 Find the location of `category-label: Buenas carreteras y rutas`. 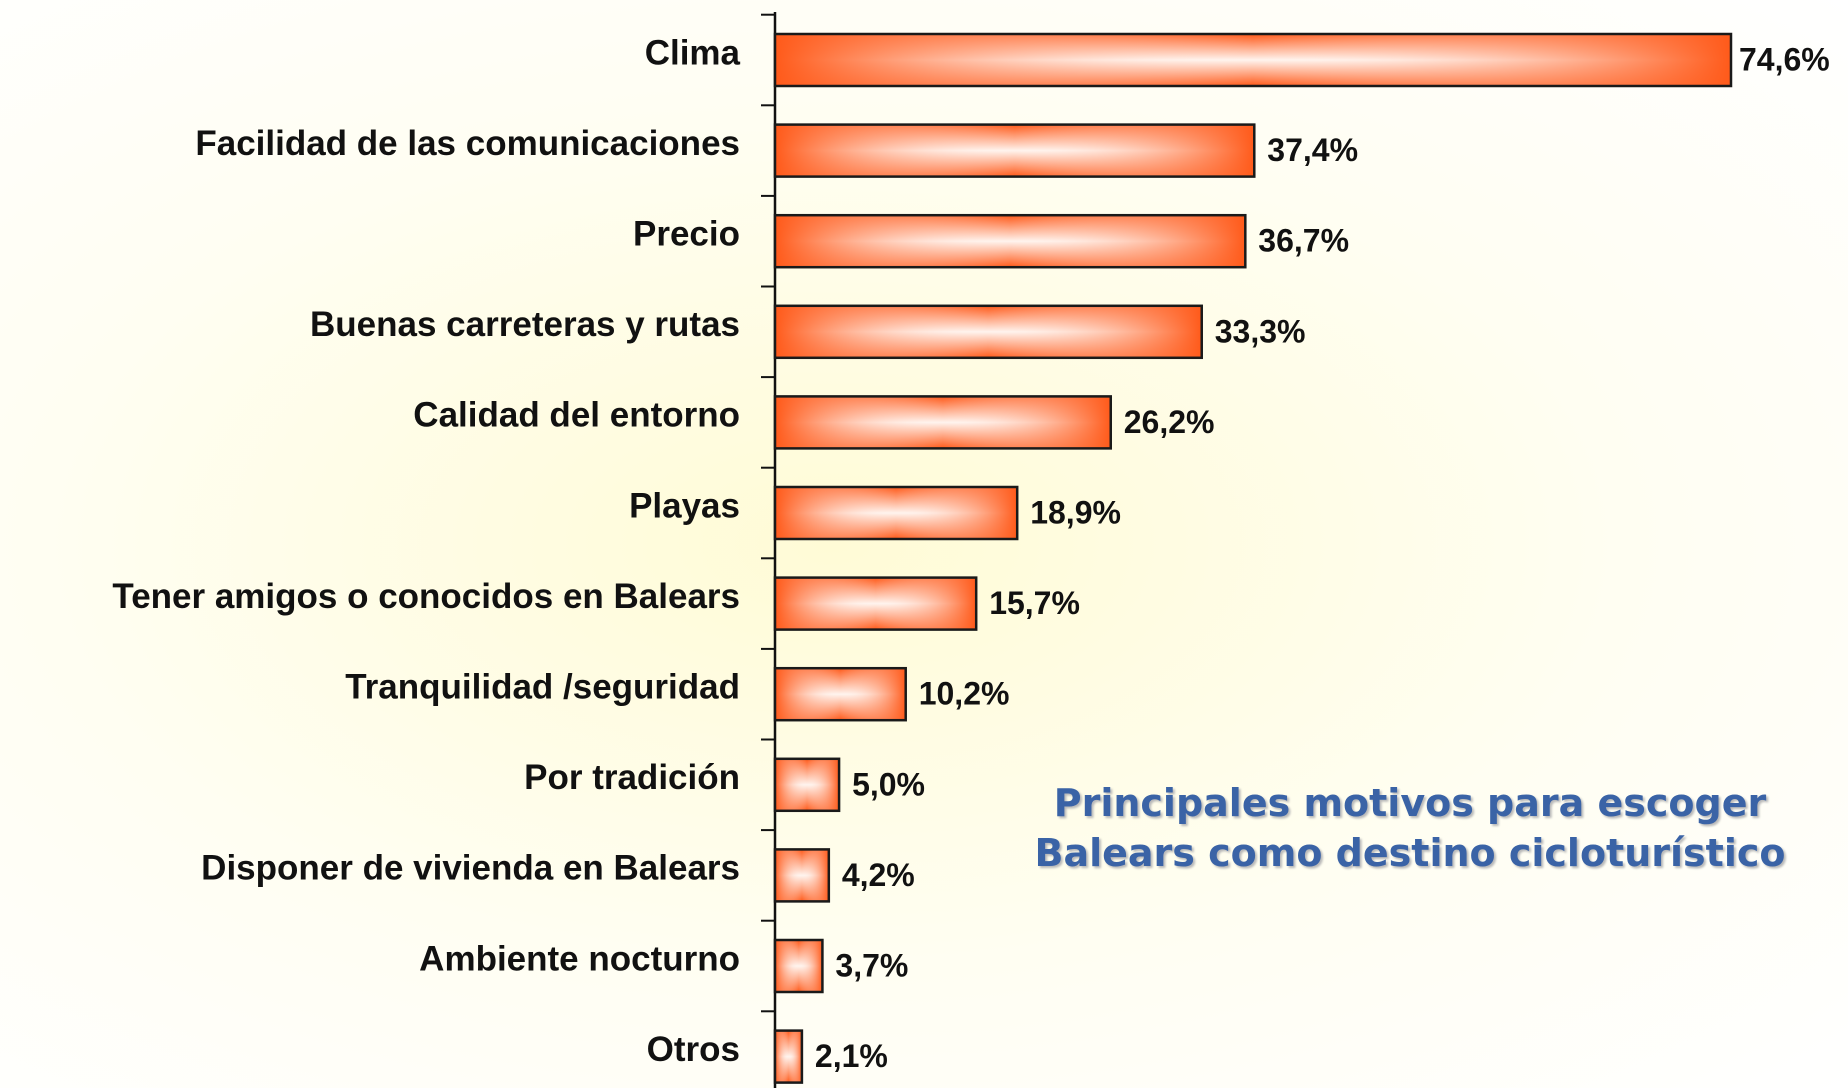

category-label: Buenas carreteras y rutas is located at coordinates (525, 324).